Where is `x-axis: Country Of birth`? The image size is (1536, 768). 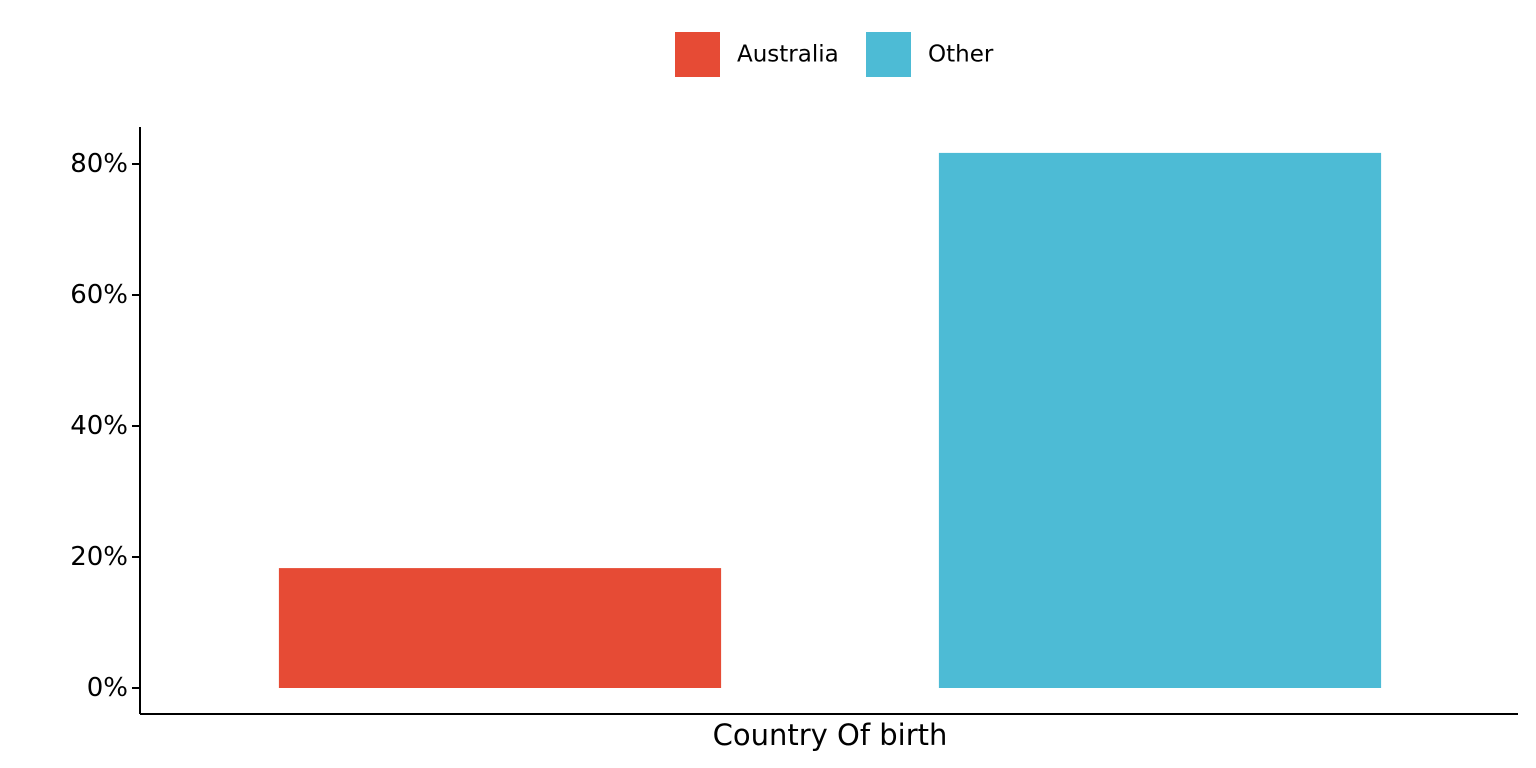
x-axis: Country Of birth is located at coordinates (829, 732).